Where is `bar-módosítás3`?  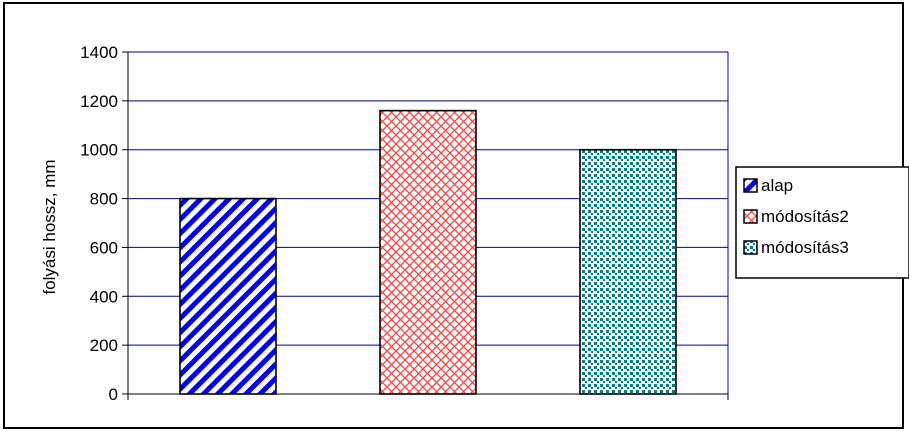 bar-módosítás3 is located at coordinates (628, 271).